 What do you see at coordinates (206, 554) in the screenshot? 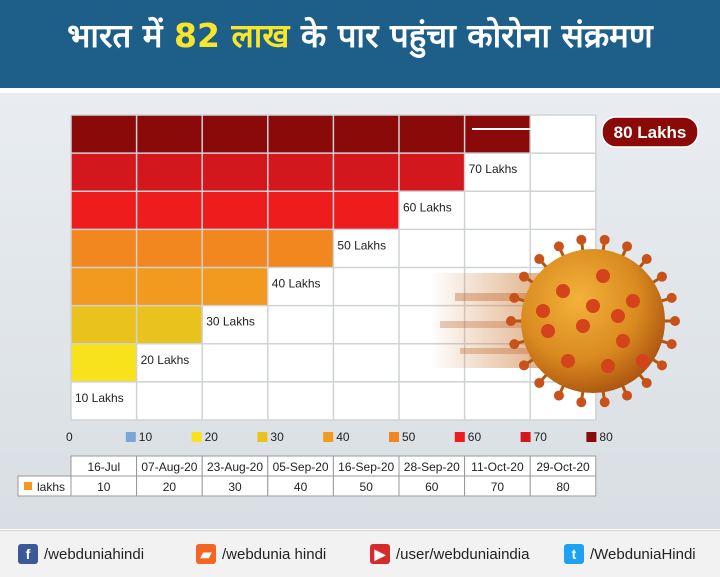
I see `message-icon: ▰` at bounding box center [206, 554].